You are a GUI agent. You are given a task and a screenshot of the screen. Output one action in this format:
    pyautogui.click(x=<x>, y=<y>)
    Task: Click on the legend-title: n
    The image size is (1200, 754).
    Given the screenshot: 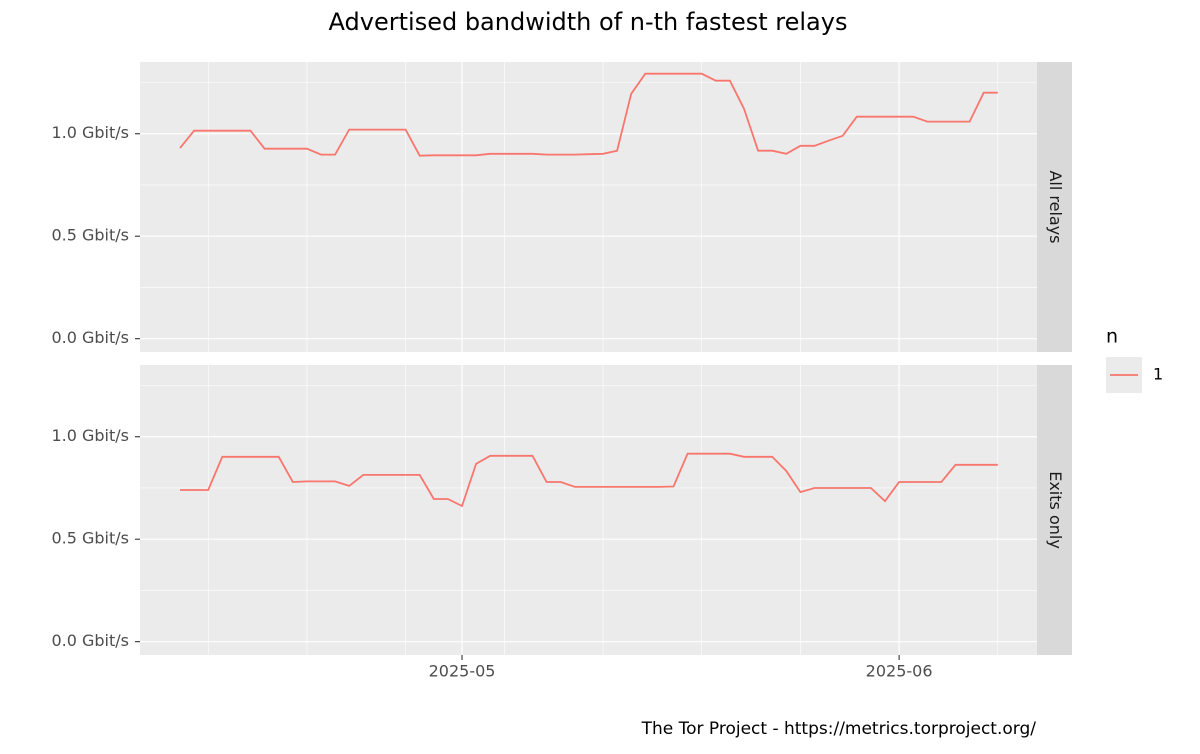 What is the action you would take?
    pyautogui.click(x=1112, y=337)
    